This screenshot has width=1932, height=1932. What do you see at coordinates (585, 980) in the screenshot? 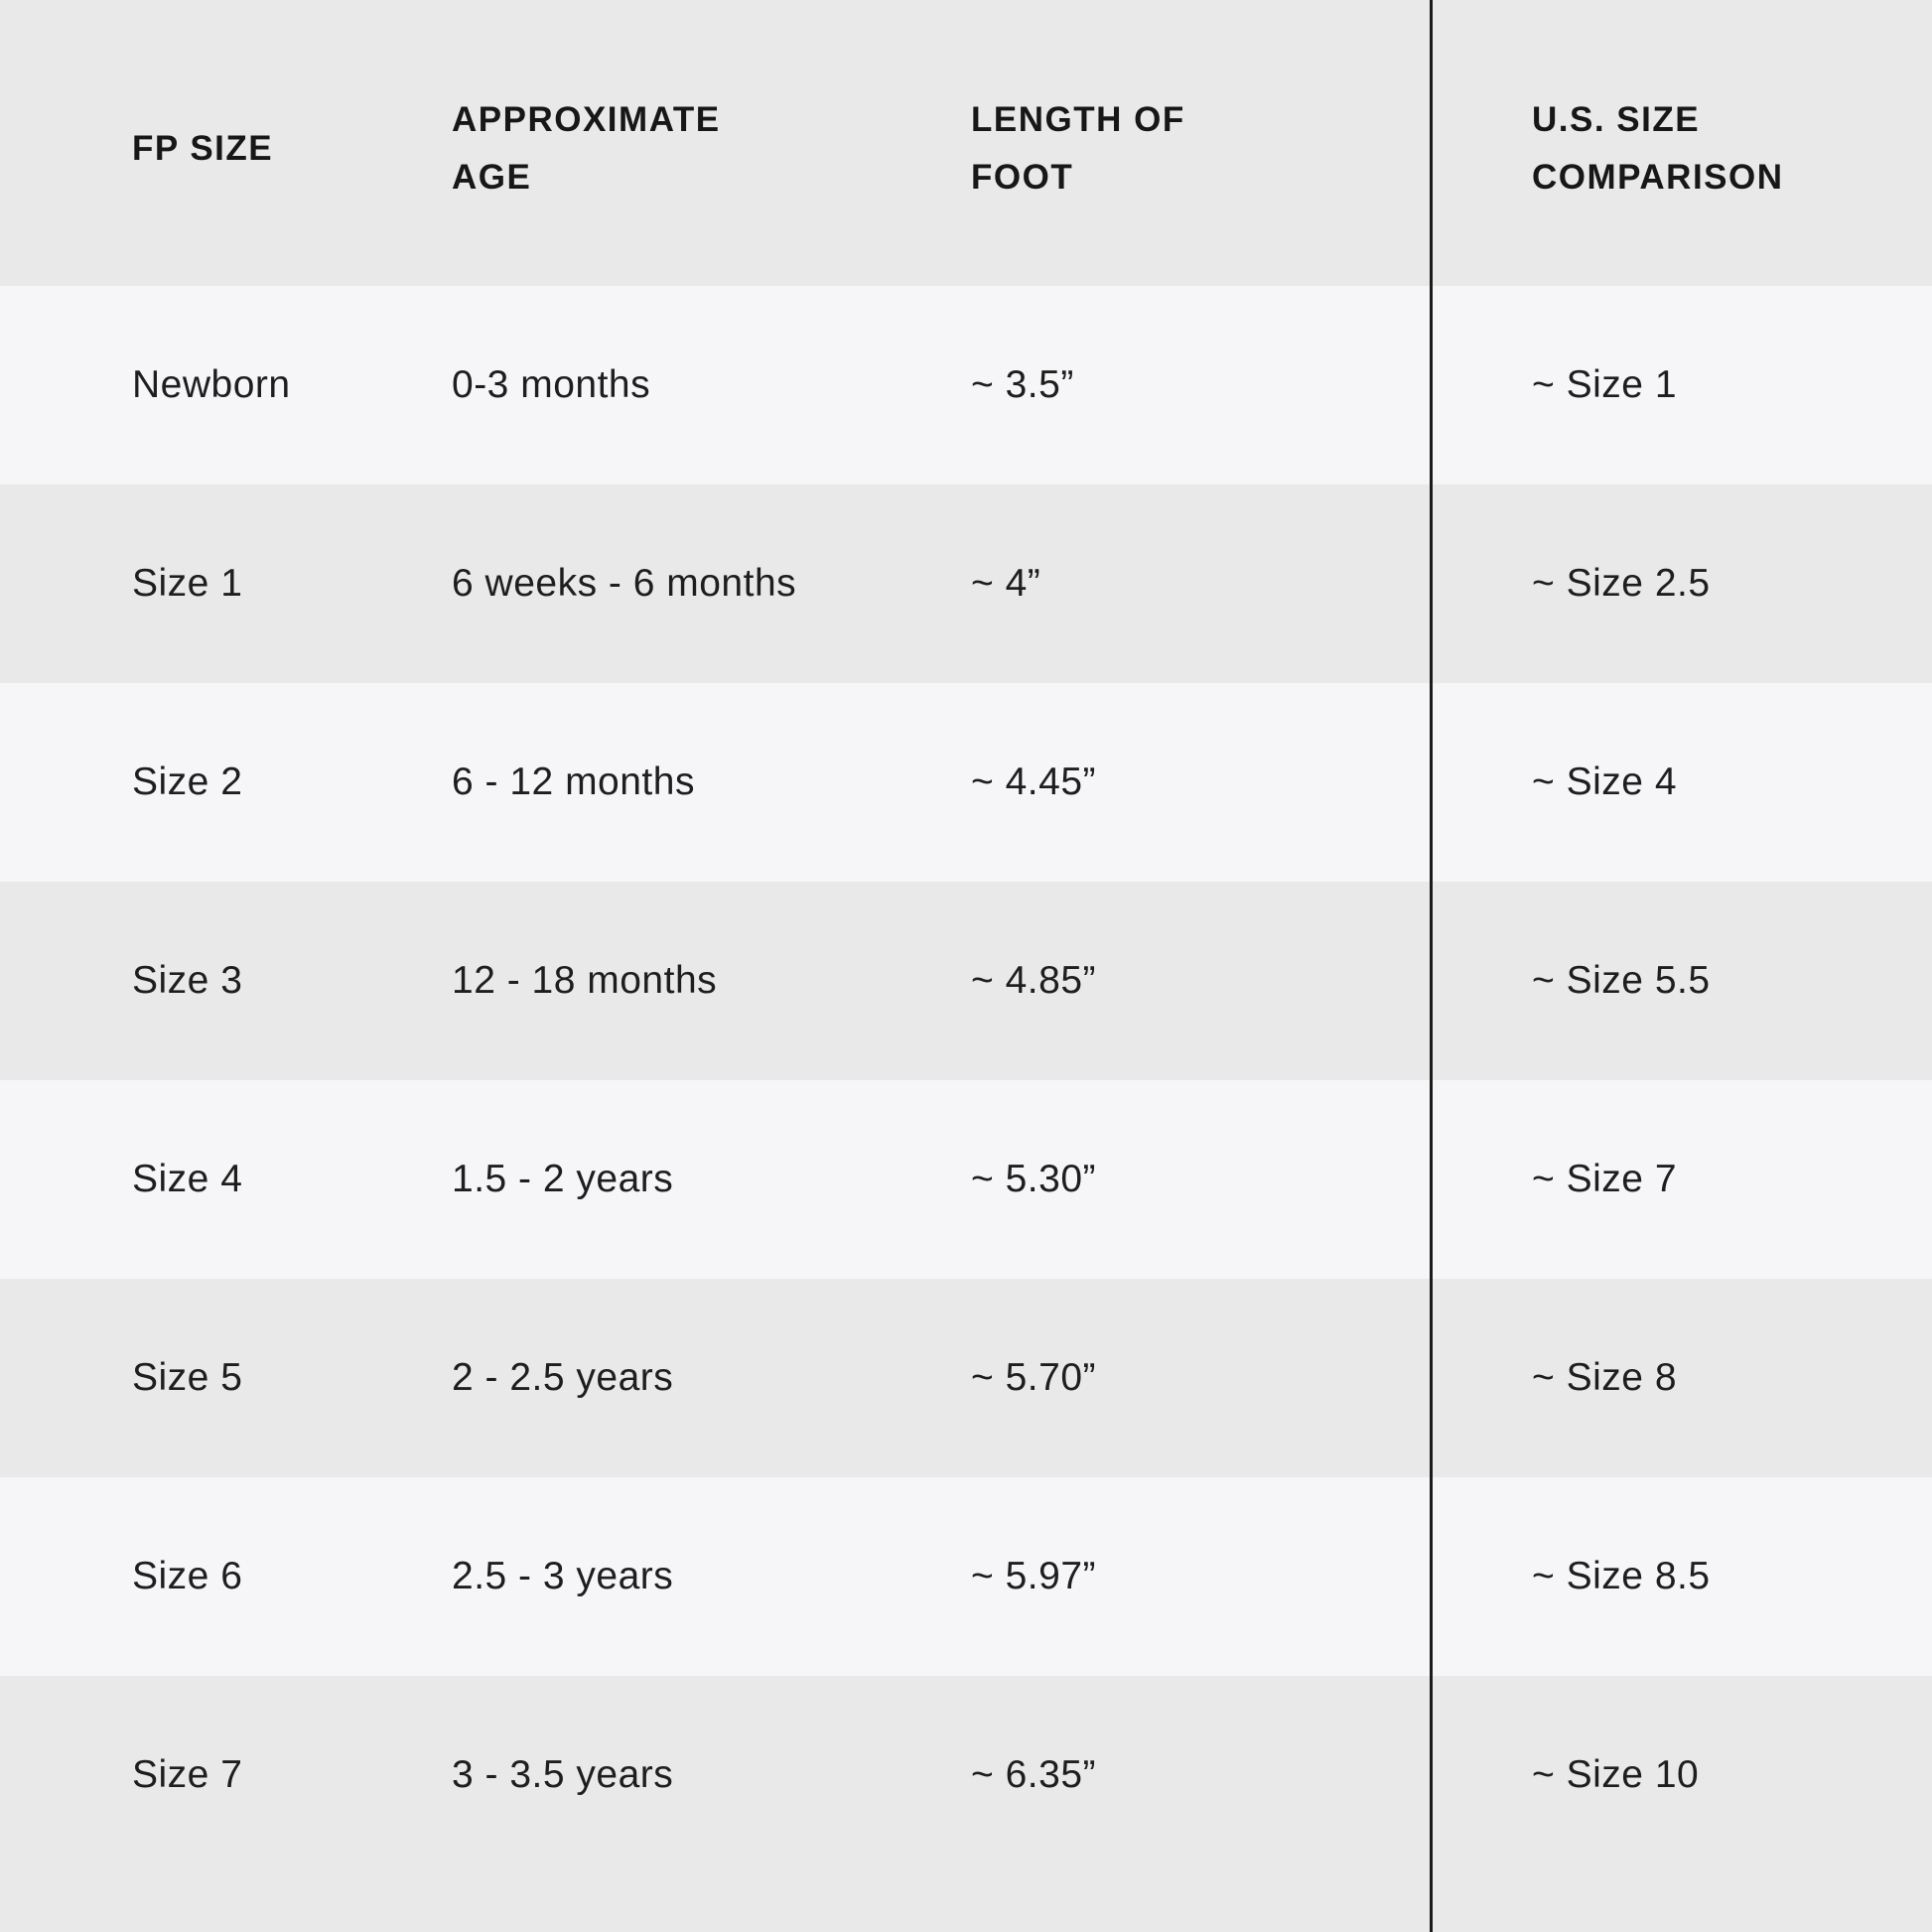
I see `approximate-age-cell: 12 - 18 months` at bounding box center [585, 980].